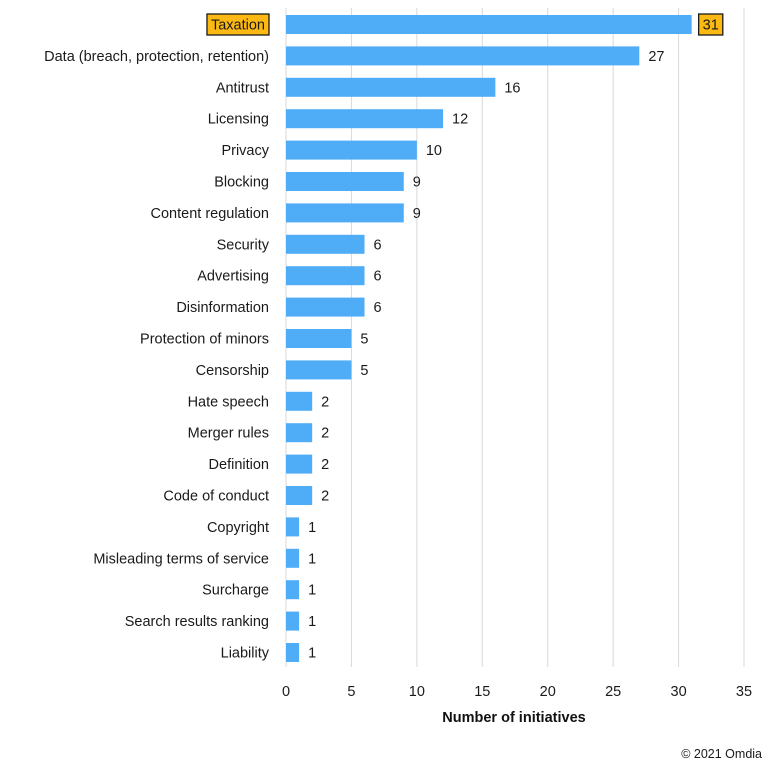  I want to click on category-label: Data (breach, protection, retention), so click(156, 57).